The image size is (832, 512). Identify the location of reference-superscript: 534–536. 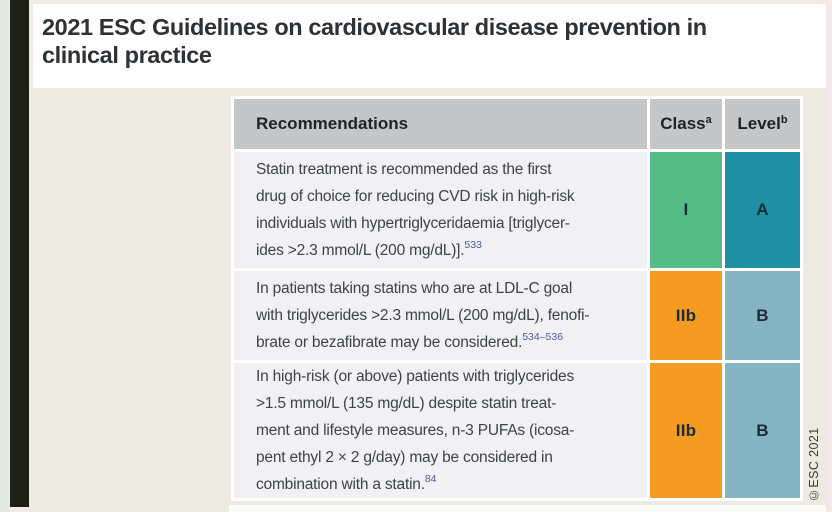
(543, 336).